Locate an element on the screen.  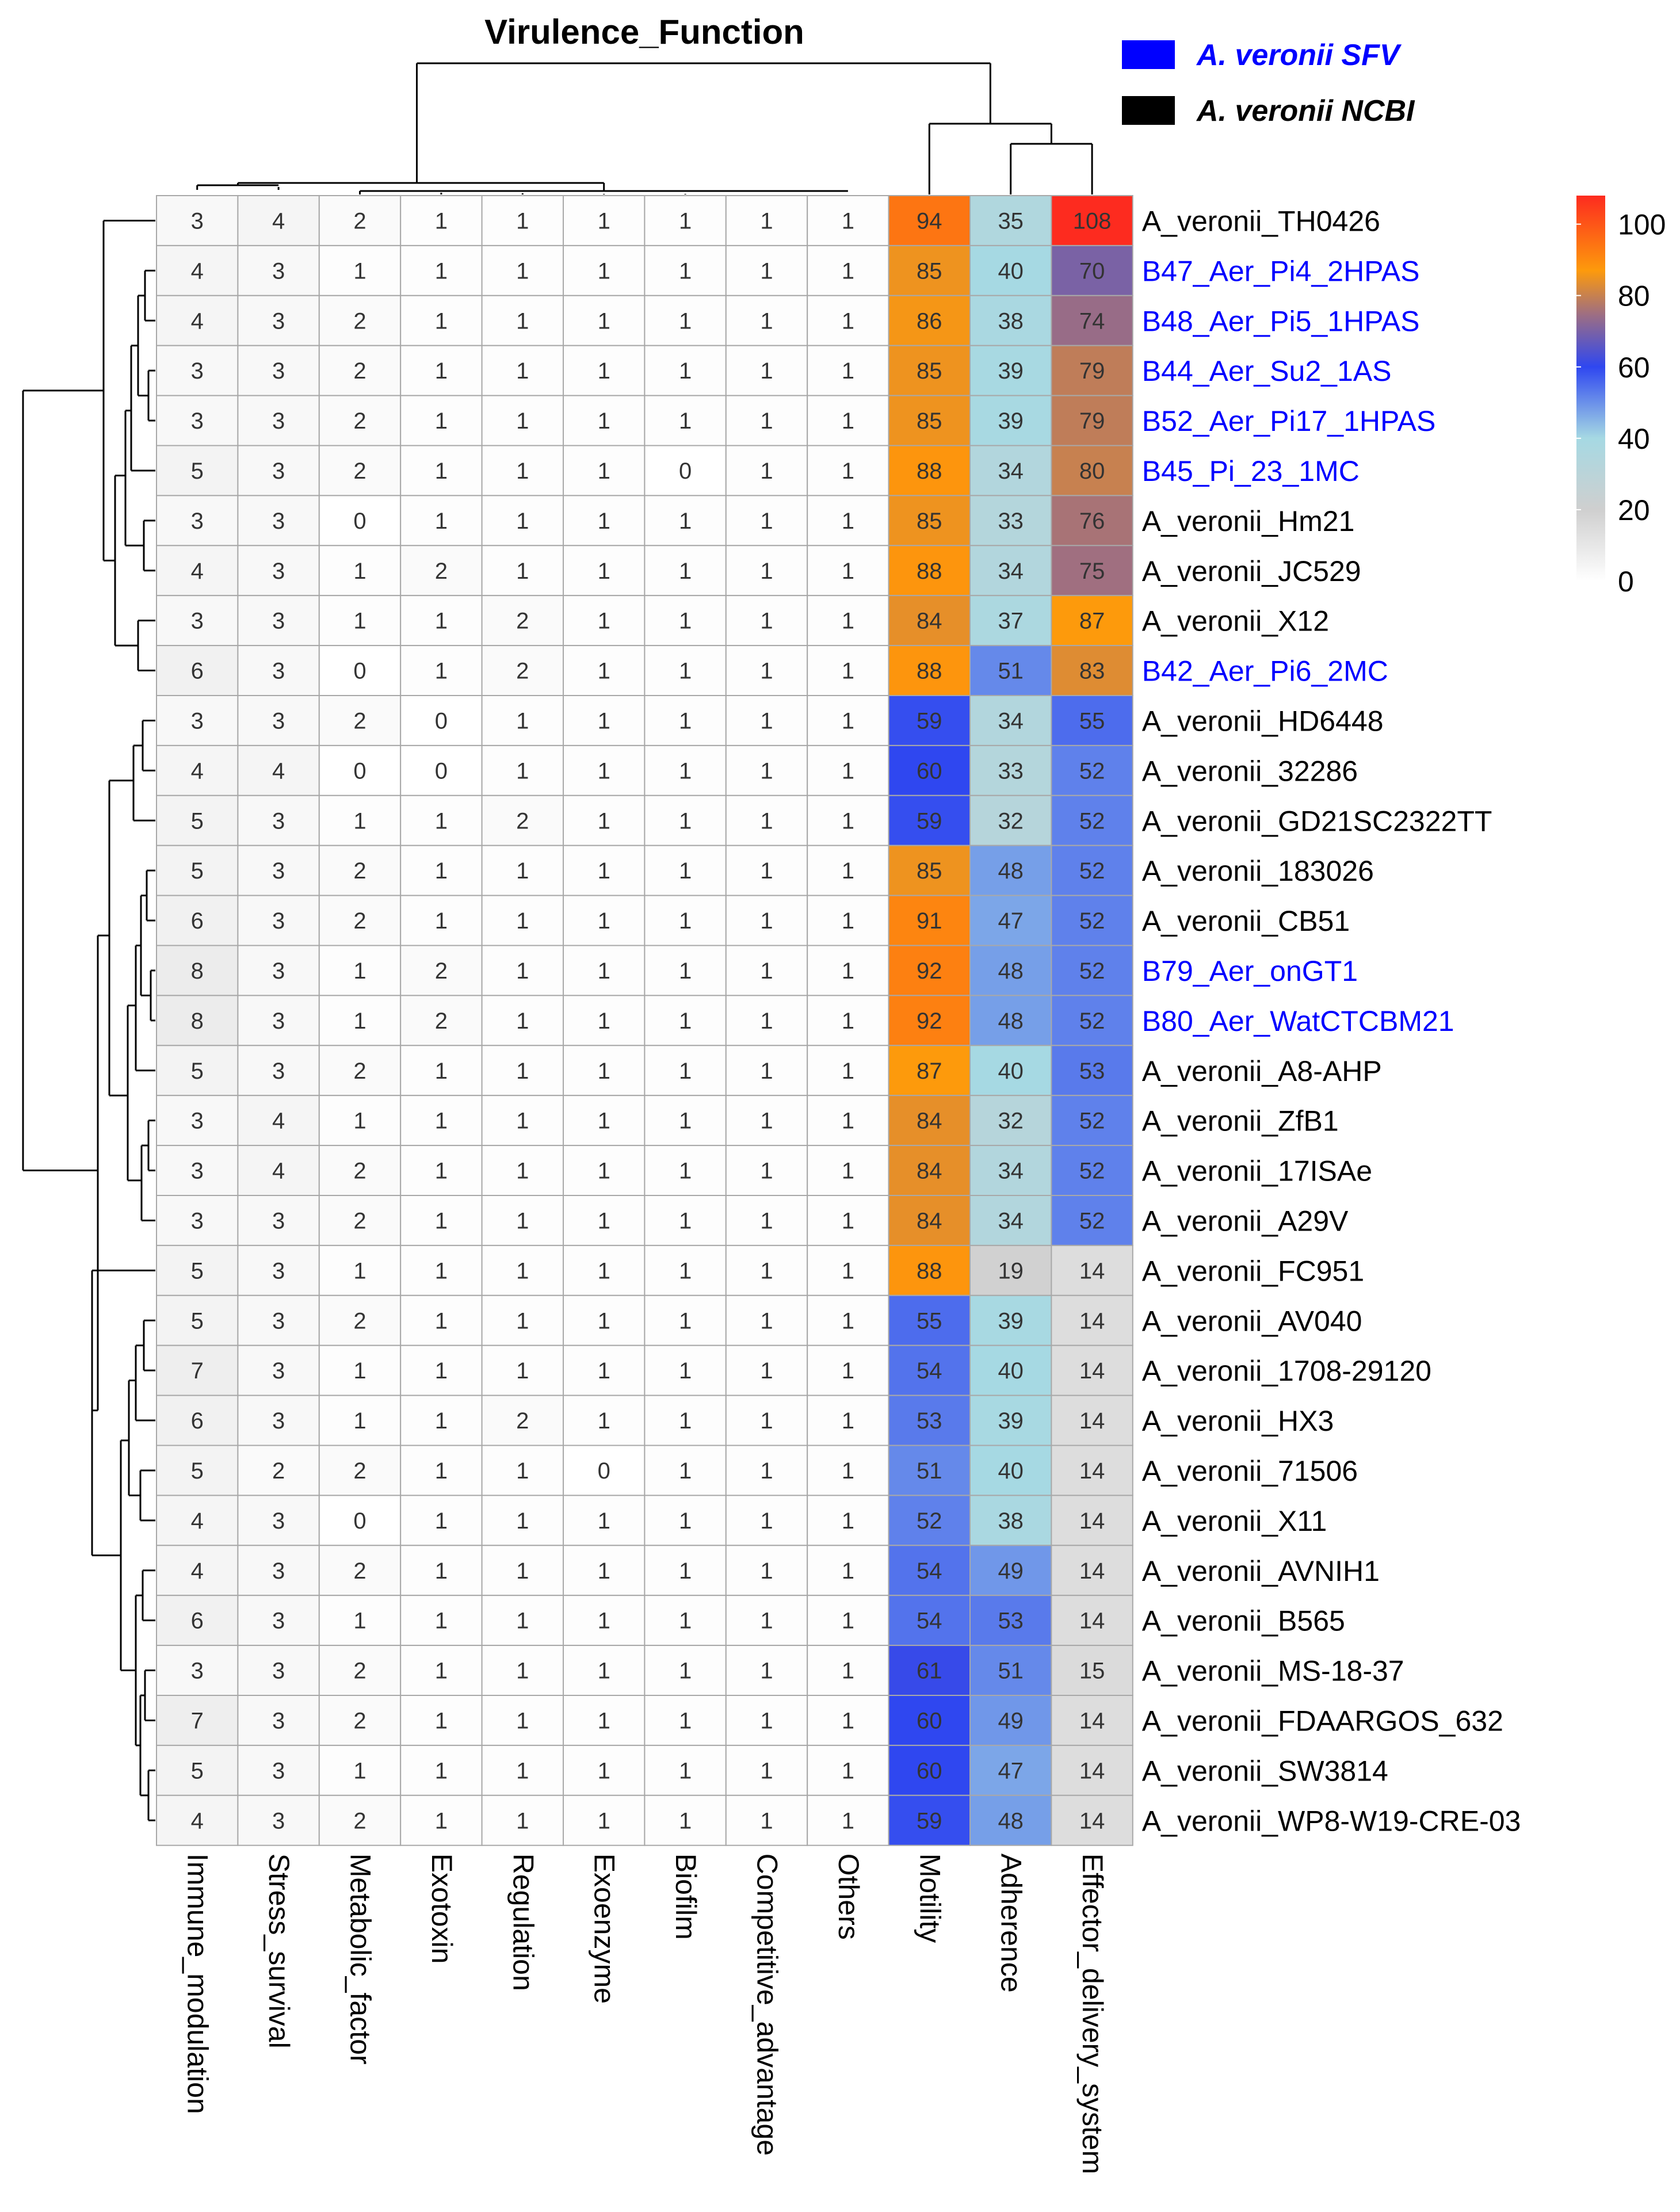
row-label: B45_Pi_23_1MC is located at coordinates (1251, 471).